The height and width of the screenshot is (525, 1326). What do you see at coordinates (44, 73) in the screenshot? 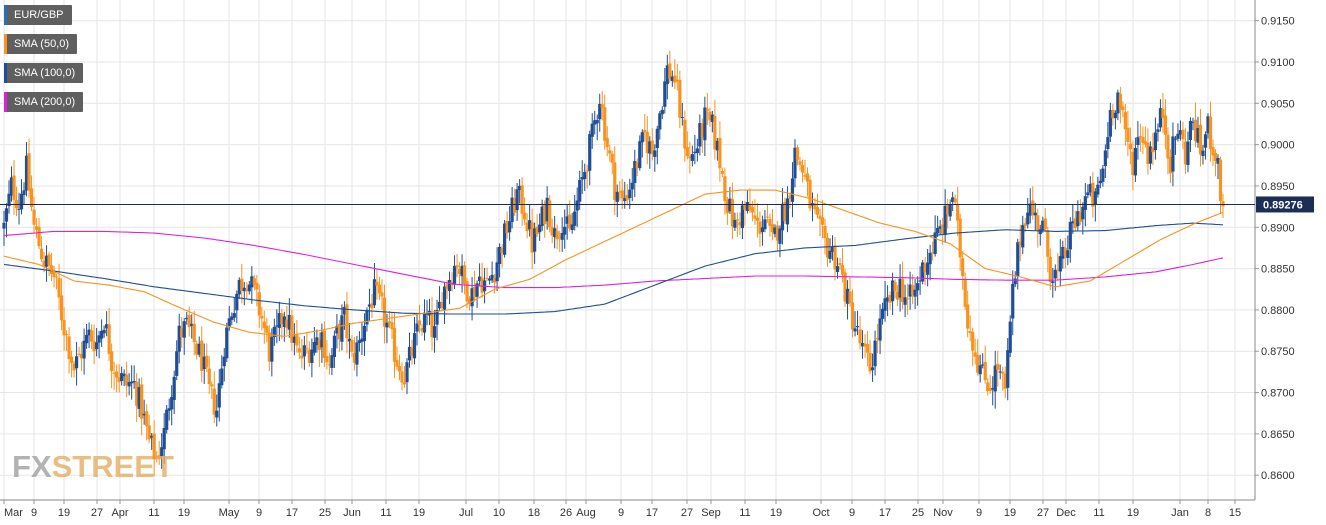
I see `legend-item-sma100: SMA (100,0)` at bounding box center [44, 73].